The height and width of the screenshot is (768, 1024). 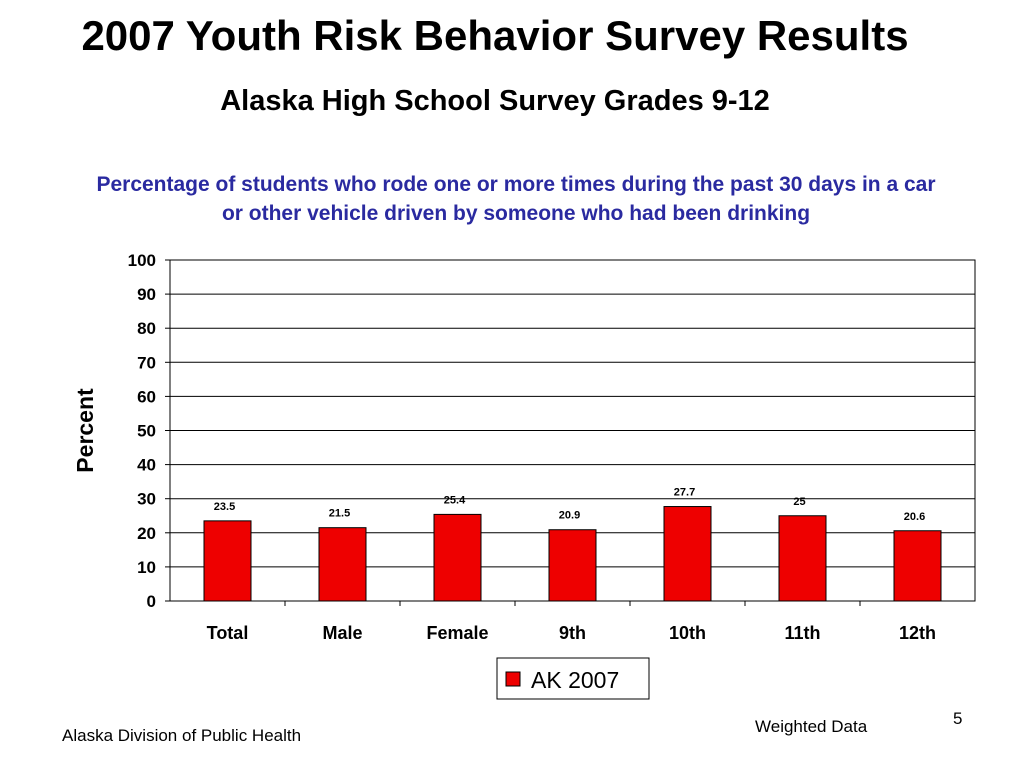 What do you see at coordinates (228, 633) in the screenshot?
I see `x-tick-label: Total` at bounding box center [228, 633].